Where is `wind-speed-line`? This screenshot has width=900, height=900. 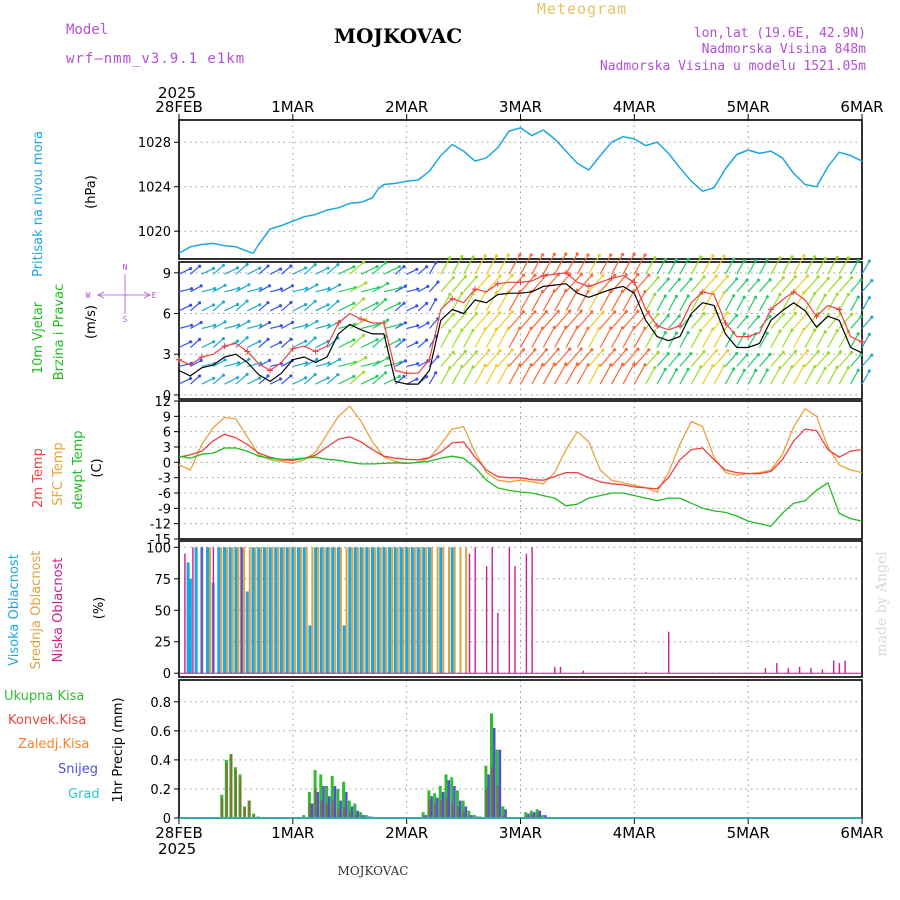 wind-speed-line is located at coordinates (520, 334).